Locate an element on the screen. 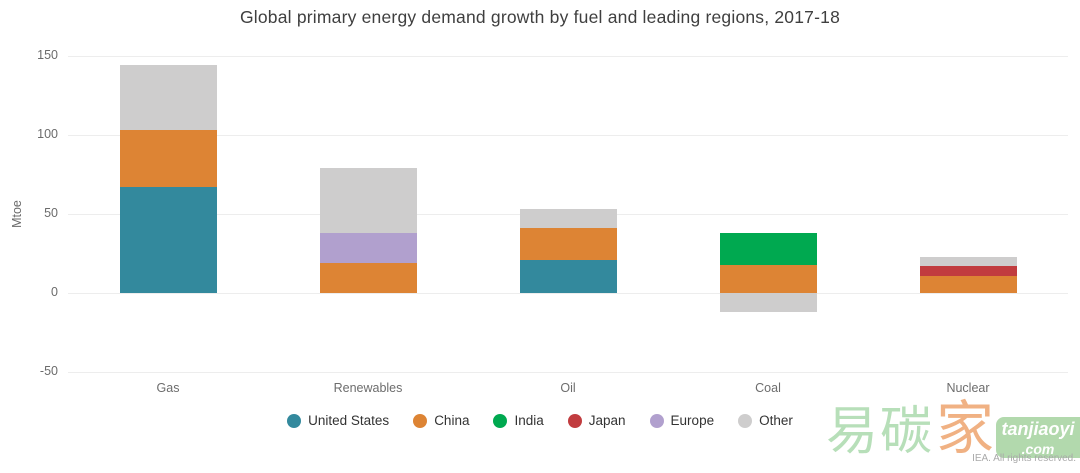 The height and width of the screenshot is (473, 1080). y-tick-label--50: -50 is located at coordinates (48, 371).